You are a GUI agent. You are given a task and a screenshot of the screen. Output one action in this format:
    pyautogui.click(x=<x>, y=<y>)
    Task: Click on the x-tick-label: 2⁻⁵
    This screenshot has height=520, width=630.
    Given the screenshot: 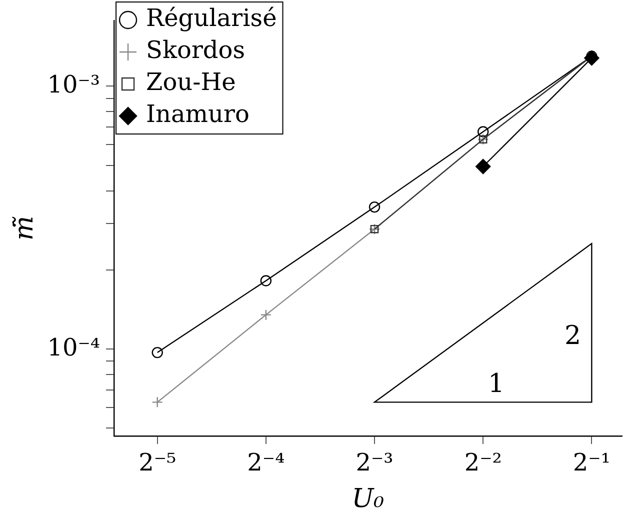 What is the action you would take?
    pyautogui.click(x=157, y=462)
    